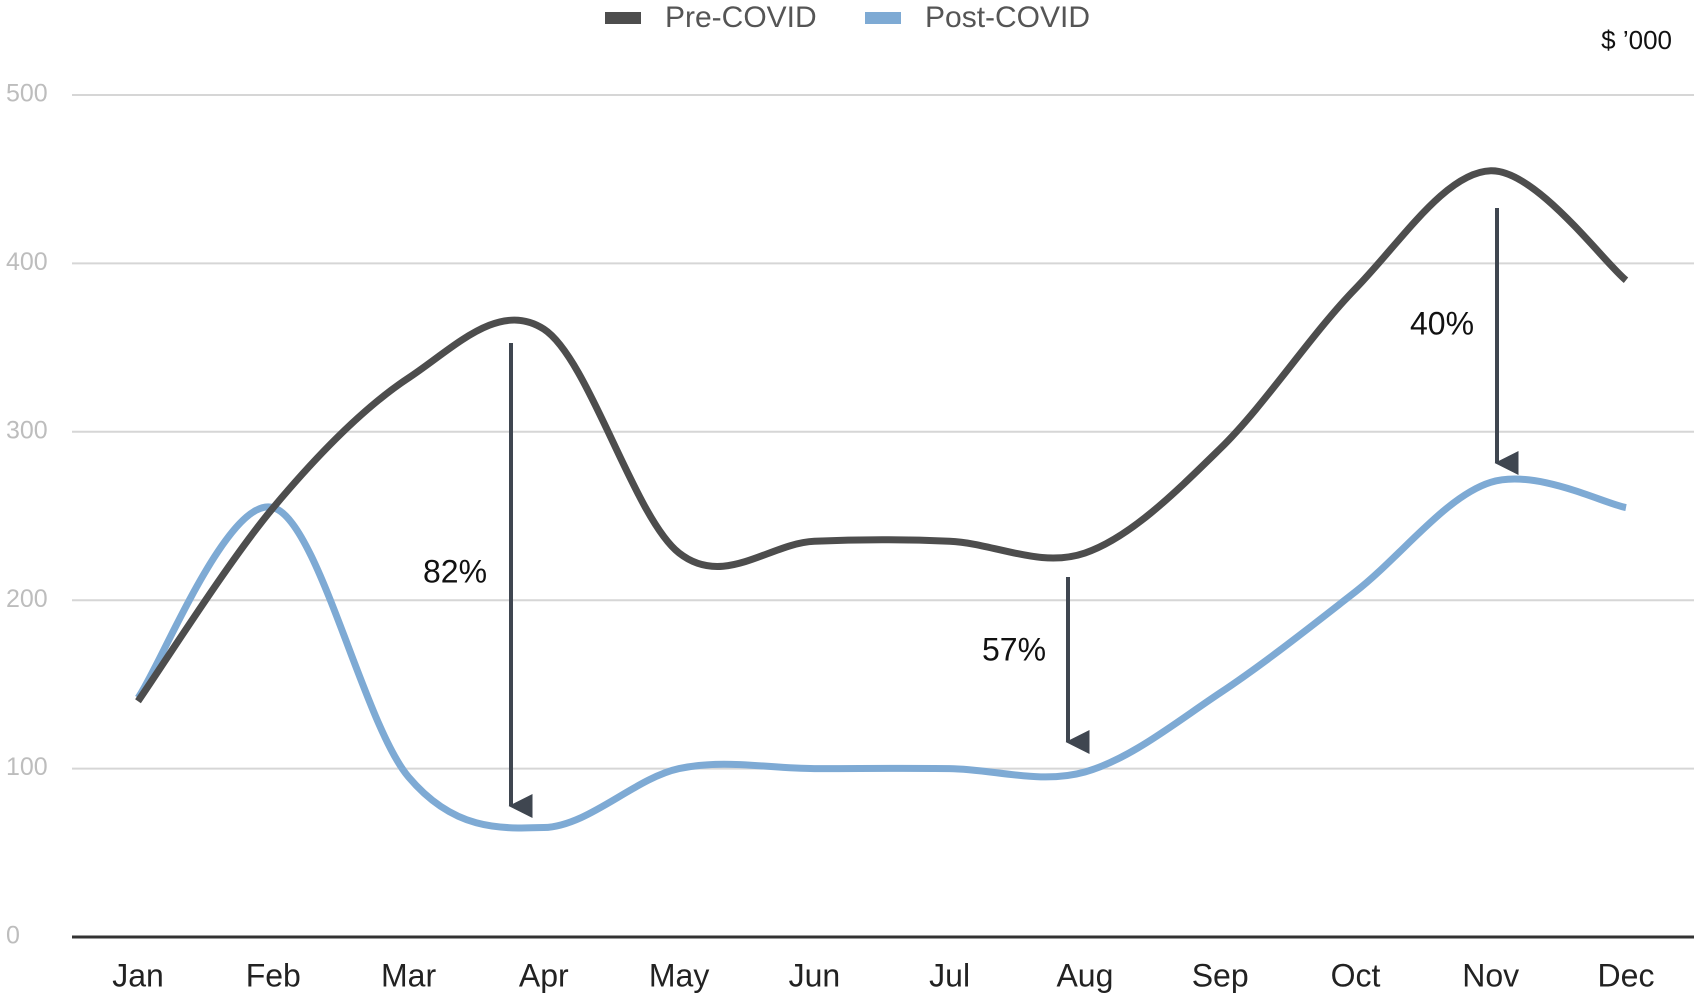 This screenshot has width=1694, height=997. I want to click on x-tick-label: Feb, so click(273, 975).